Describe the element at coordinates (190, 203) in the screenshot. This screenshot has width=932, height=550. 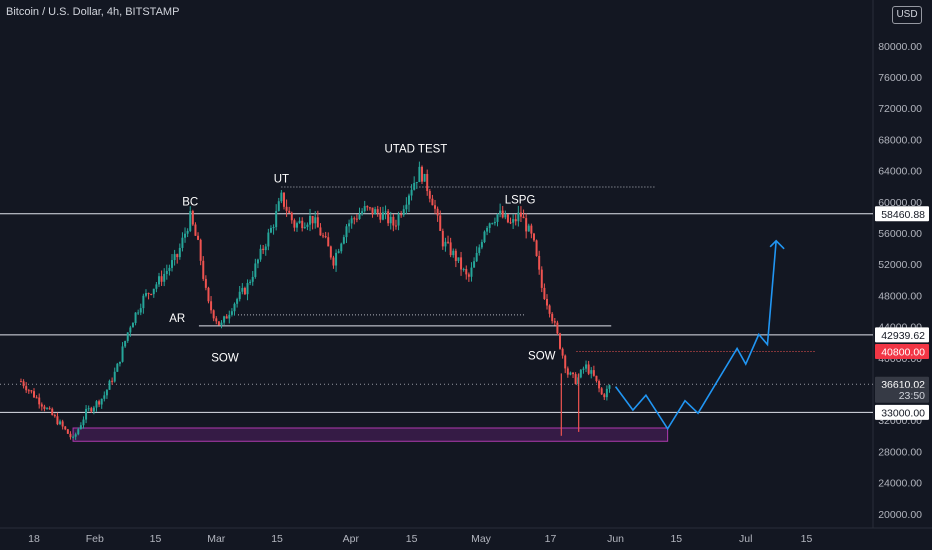
I see `annotation-bc: BC` at that location.